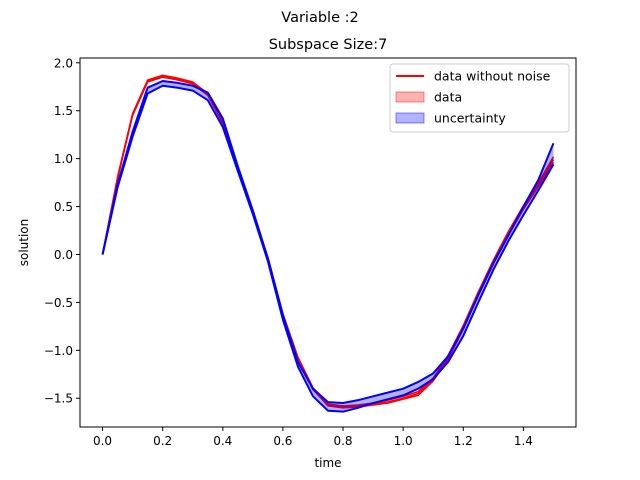  I want to click on y-tick-label: 2.0, so click(63, 63).